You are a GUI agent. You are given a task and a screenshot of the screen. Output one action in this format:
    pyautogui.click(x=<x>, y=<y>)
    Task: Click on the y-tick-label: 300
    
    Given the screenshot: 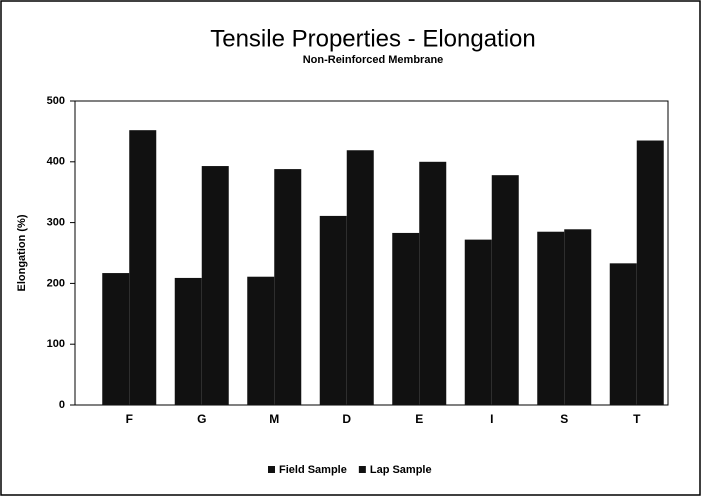 What is the action you would take?
    pyautogui.click(x=56, y=223)
    